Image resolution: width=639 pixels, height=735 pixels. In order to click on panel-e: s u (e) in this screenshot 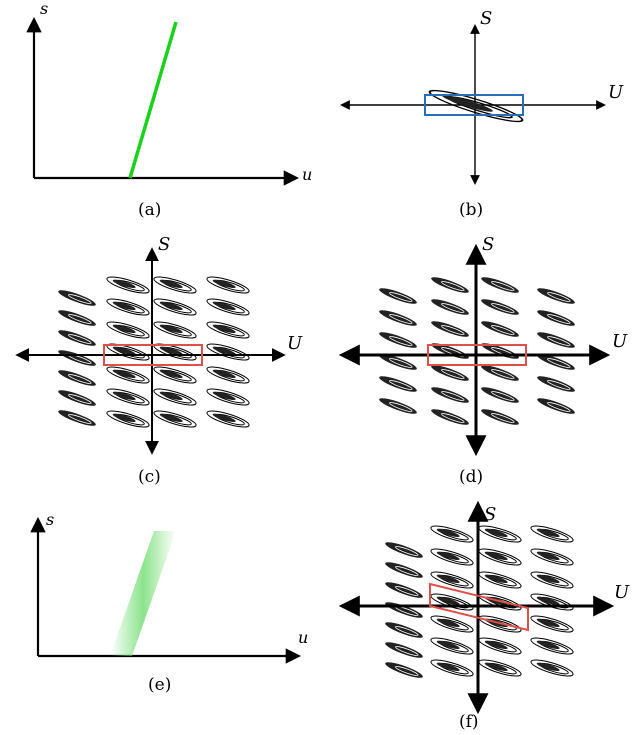, I will do `click(169, 602)`.